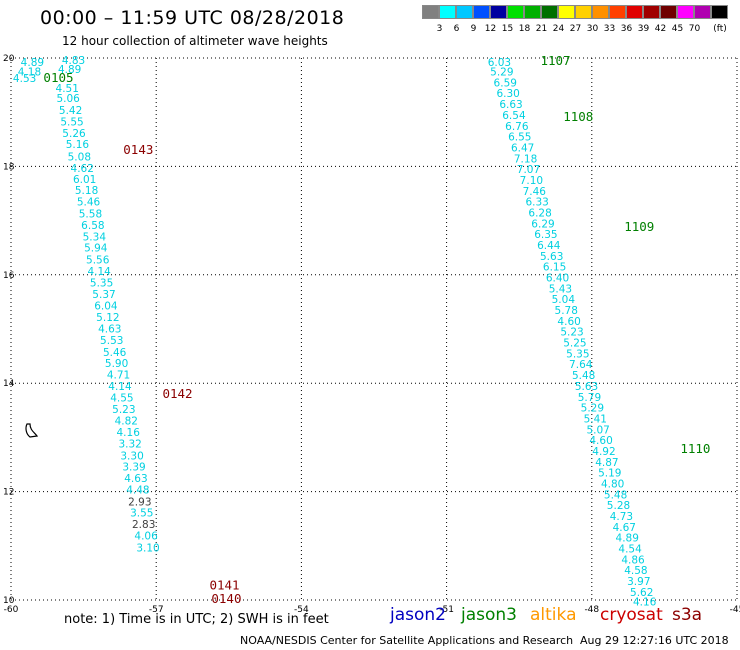 The width and height of the screenshot is (740, 650). What do you see at coordinates (301, 610) in the screenshot?
I see `x-tick-label: -54` at bounding box center [301, 610].